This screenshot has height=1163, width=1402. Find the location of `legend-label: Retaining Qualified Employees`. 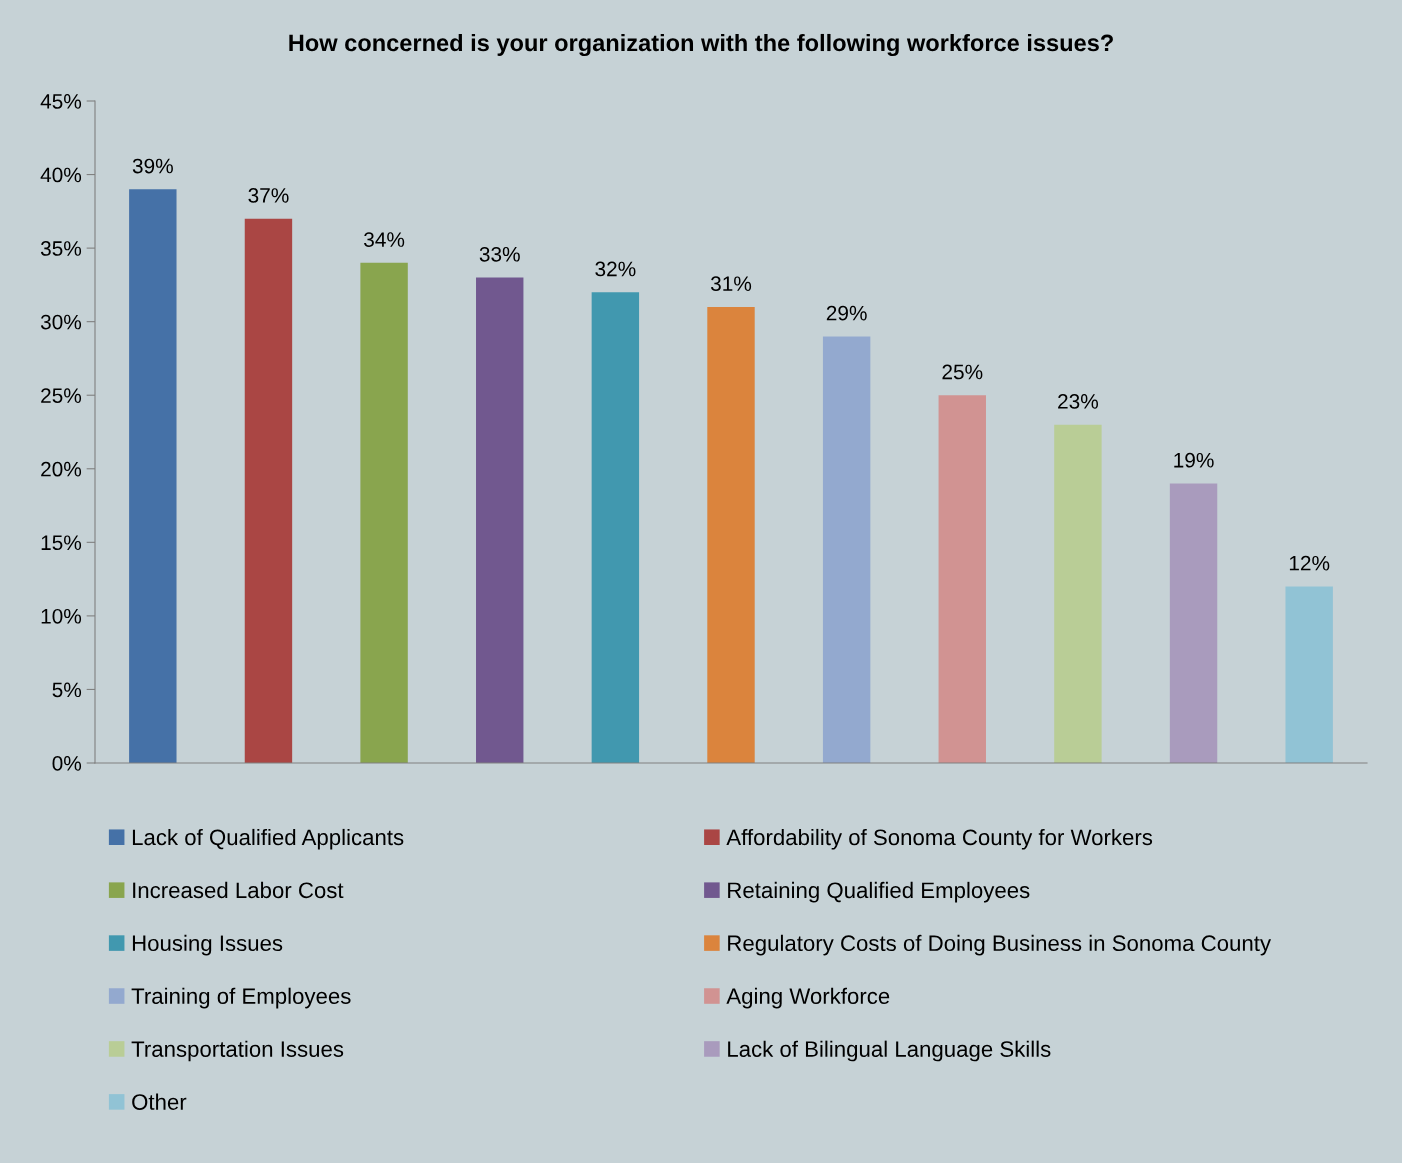

legend-label: Retaining Qualified Employees is located at coordinates (879, 892).